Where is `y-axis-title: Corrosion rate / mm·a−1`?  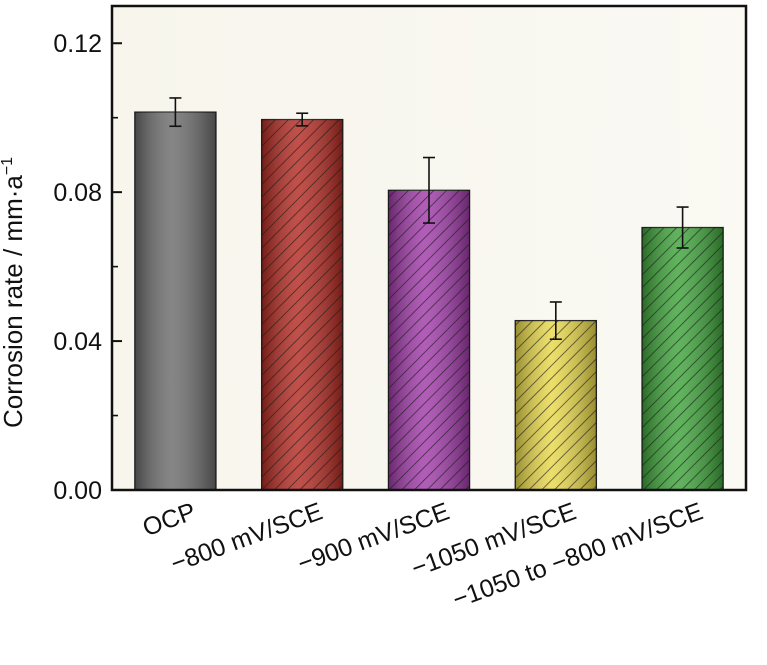
y-axis-title: Corrosion rate / mm·a−1 is located at coordinates (14, 292).